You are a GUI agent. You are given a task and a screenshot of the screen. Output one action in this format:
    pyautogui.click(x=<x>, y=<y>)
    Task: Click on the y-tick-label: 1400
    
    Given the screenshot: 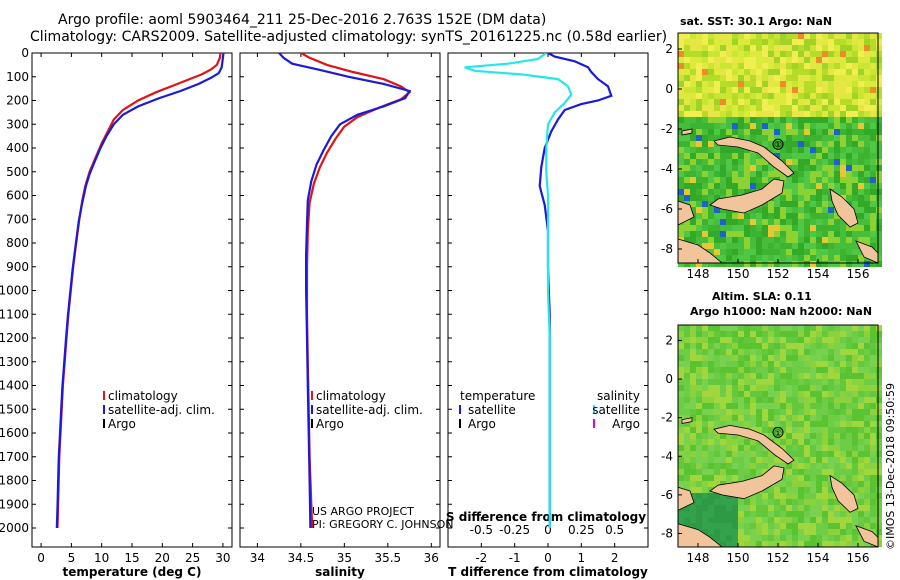 What is the action you would take?
    pyautogui.click(x=14, y=386)
    